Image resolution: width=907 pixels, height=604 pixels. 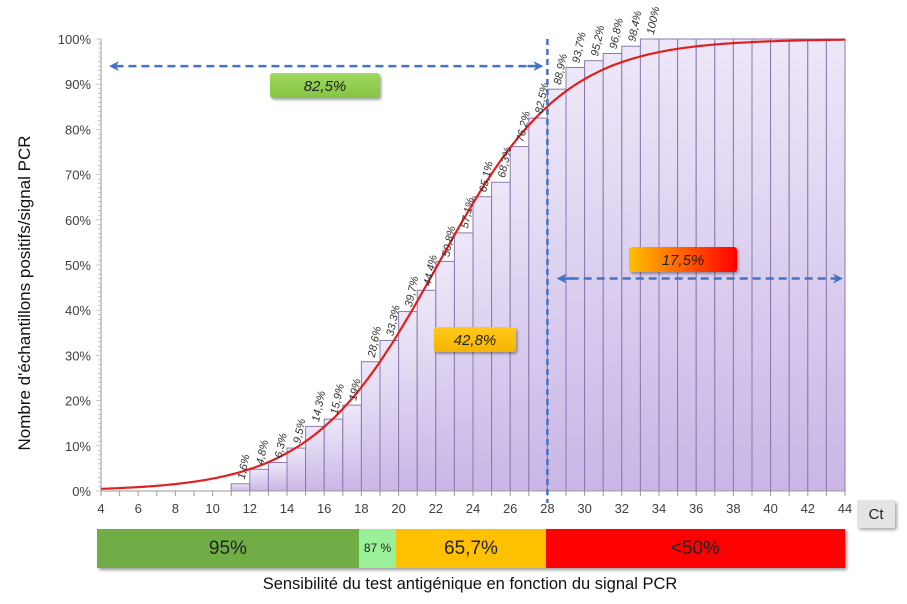 I want to click on x-tick-label: 4, so click(x=100, y=508).